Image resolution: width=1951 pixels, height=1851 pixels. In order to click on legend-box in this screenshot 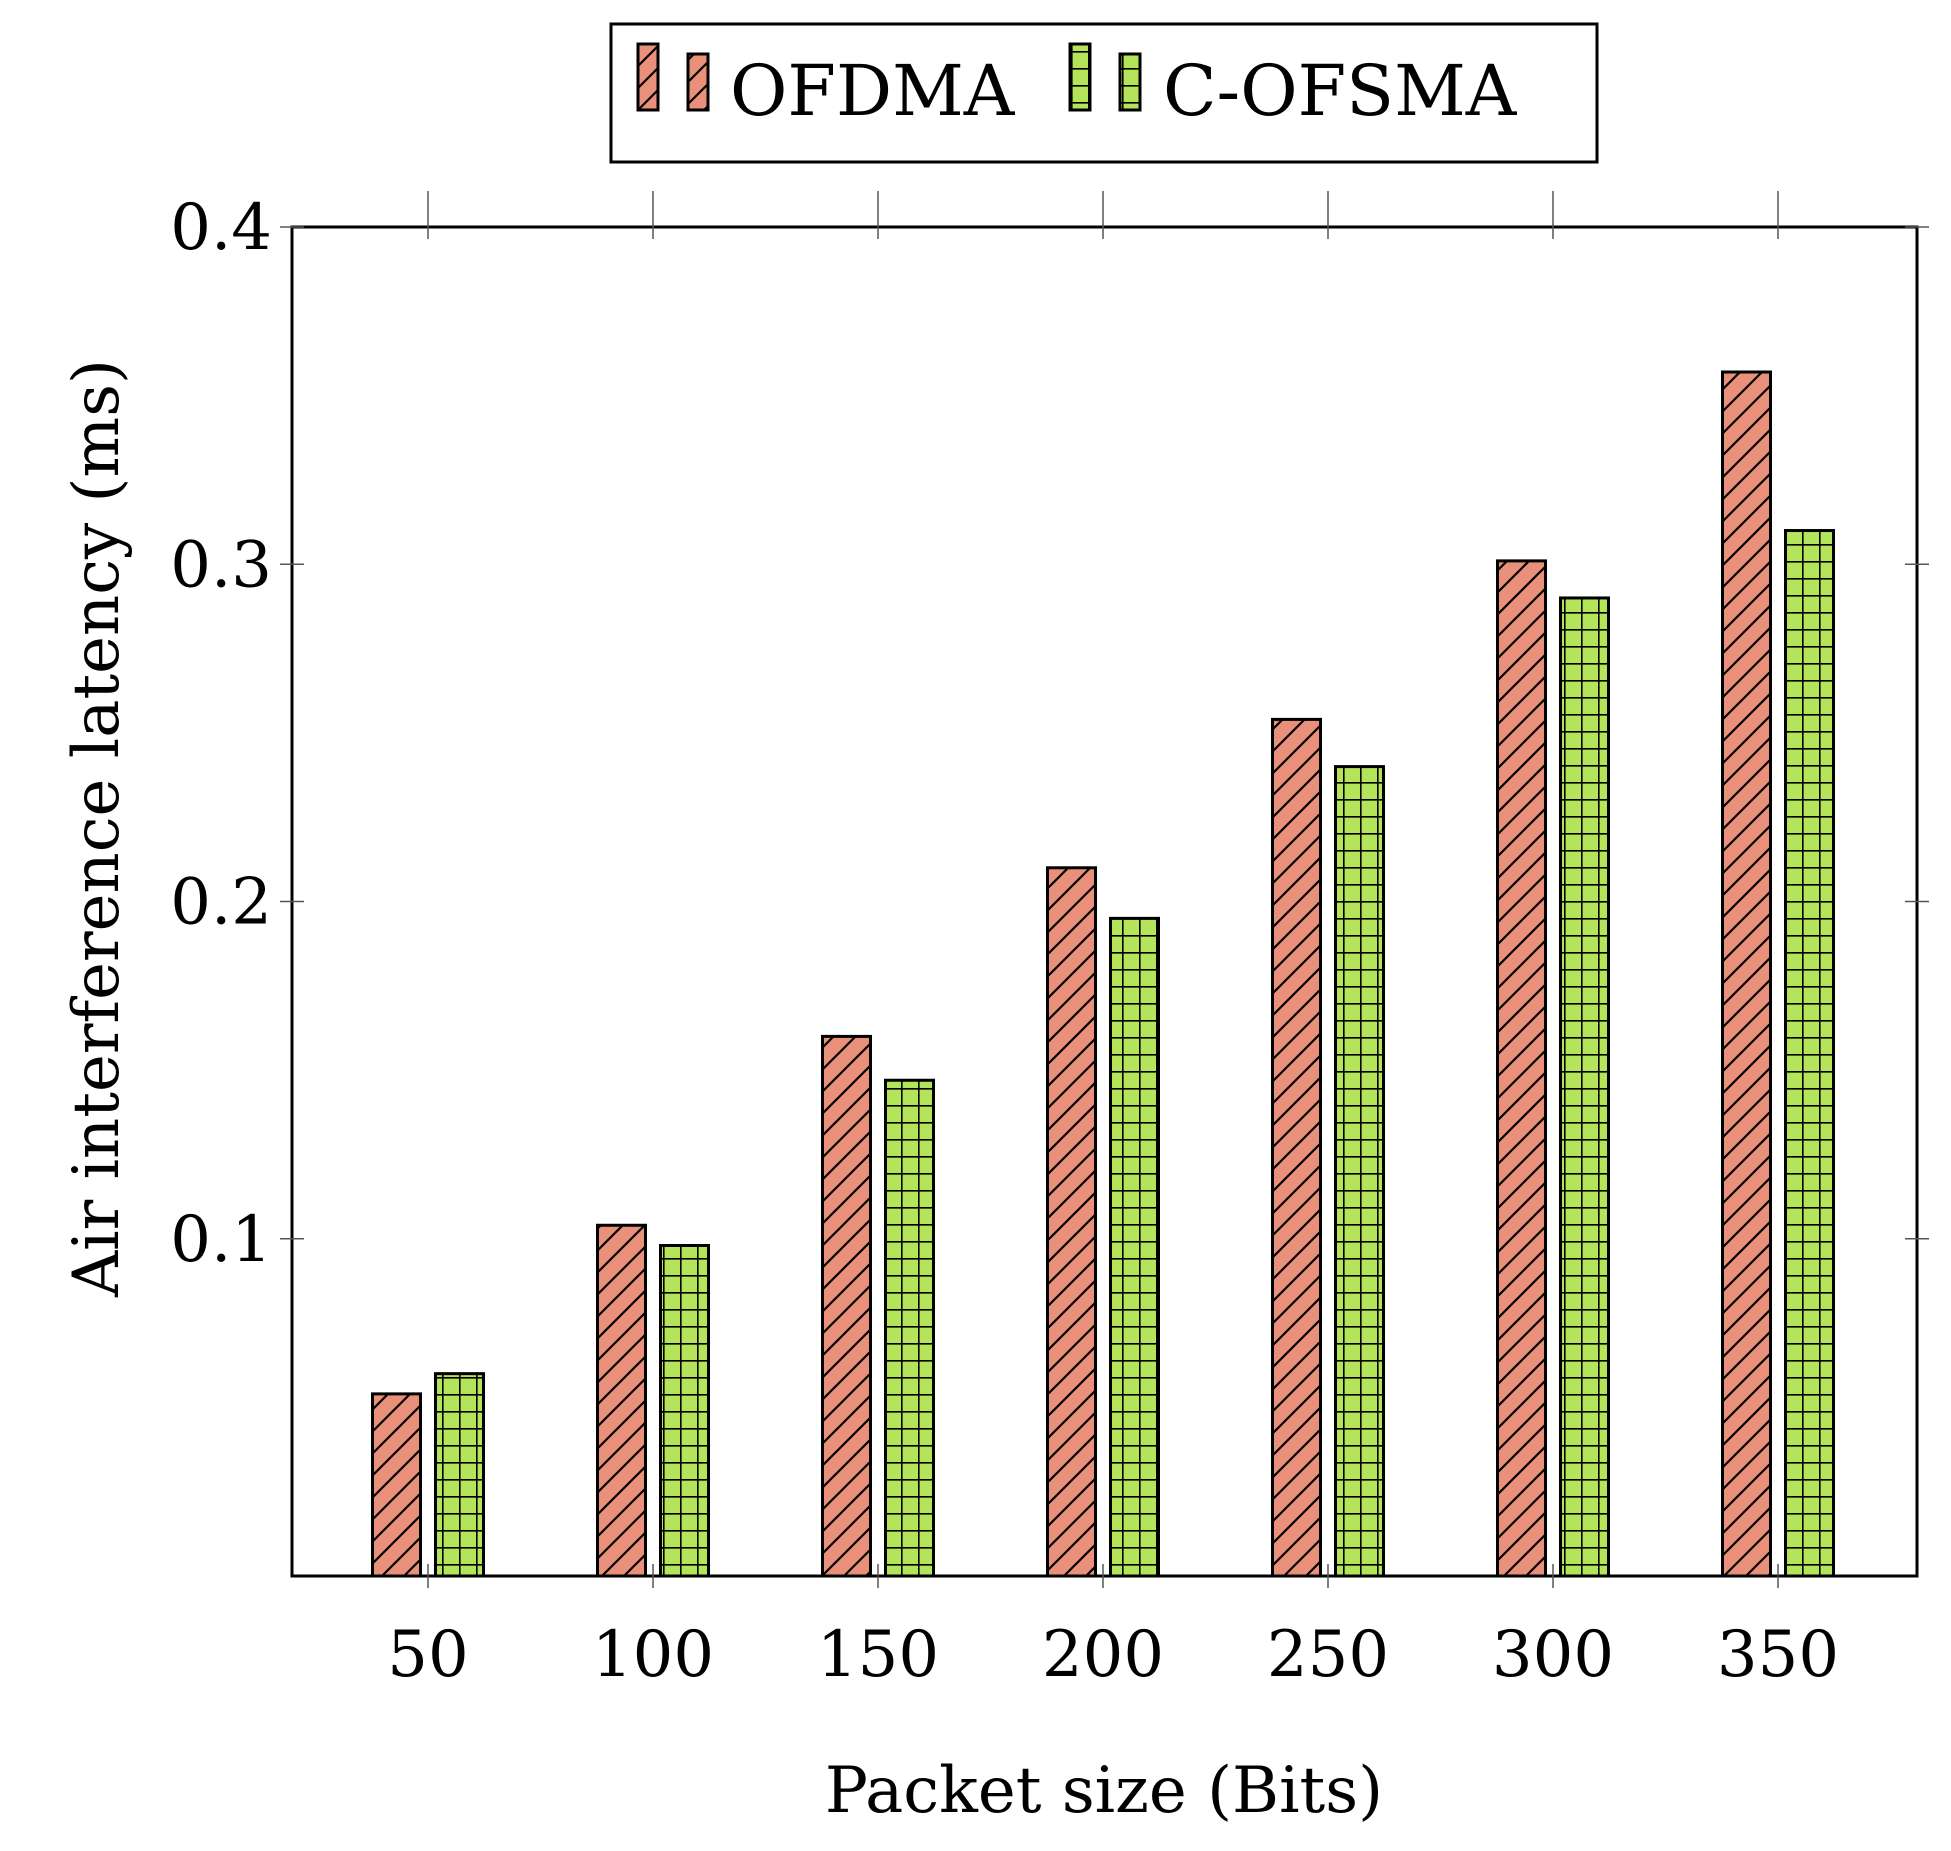, I will do `click(1104, 93)`.